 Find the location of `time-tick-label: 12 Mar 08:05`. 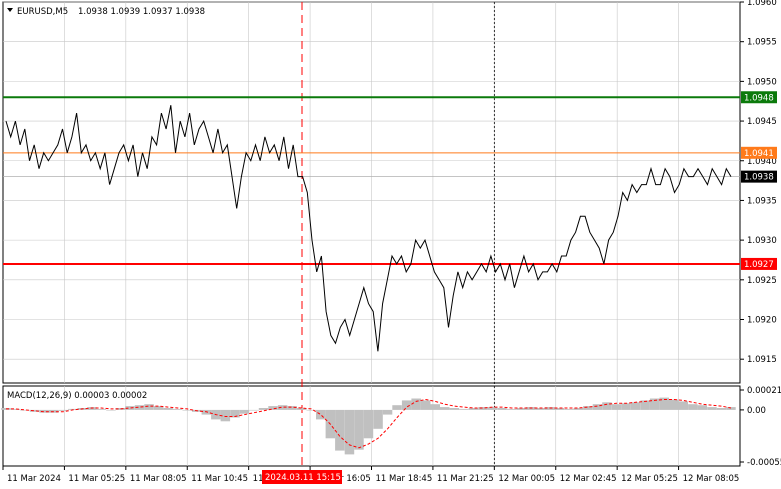

time-tick-label: 12 Mar 08:05 is located at coordinates (711, 479).